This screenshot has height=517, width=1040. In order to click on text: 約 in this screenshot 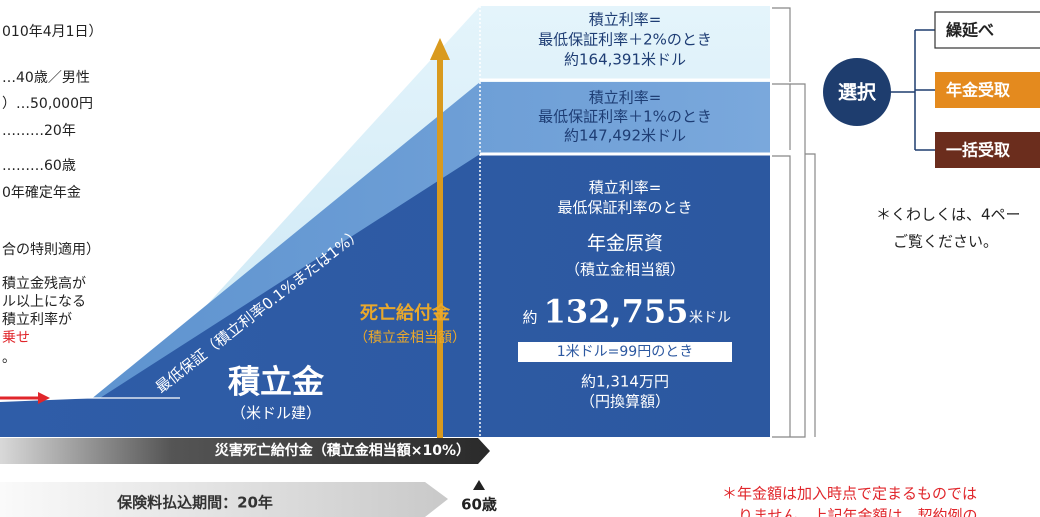, I will do `click(529, 318)`.